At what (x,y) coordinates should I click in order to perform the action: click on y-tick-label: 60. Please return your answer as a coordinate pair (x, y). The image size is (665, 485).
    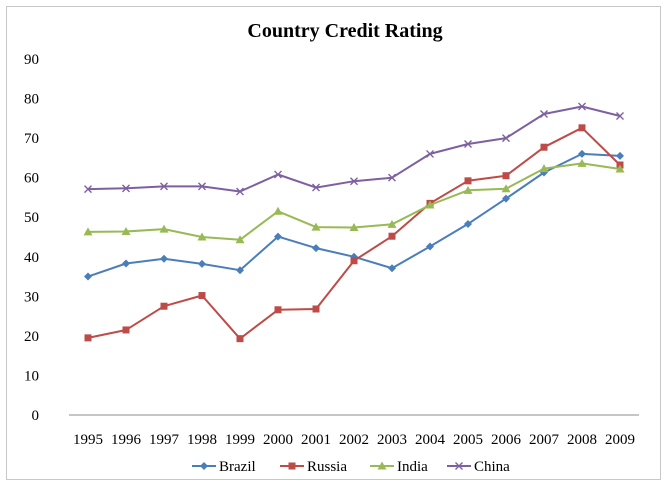
    Looking at the image, I should click on (31, 179).